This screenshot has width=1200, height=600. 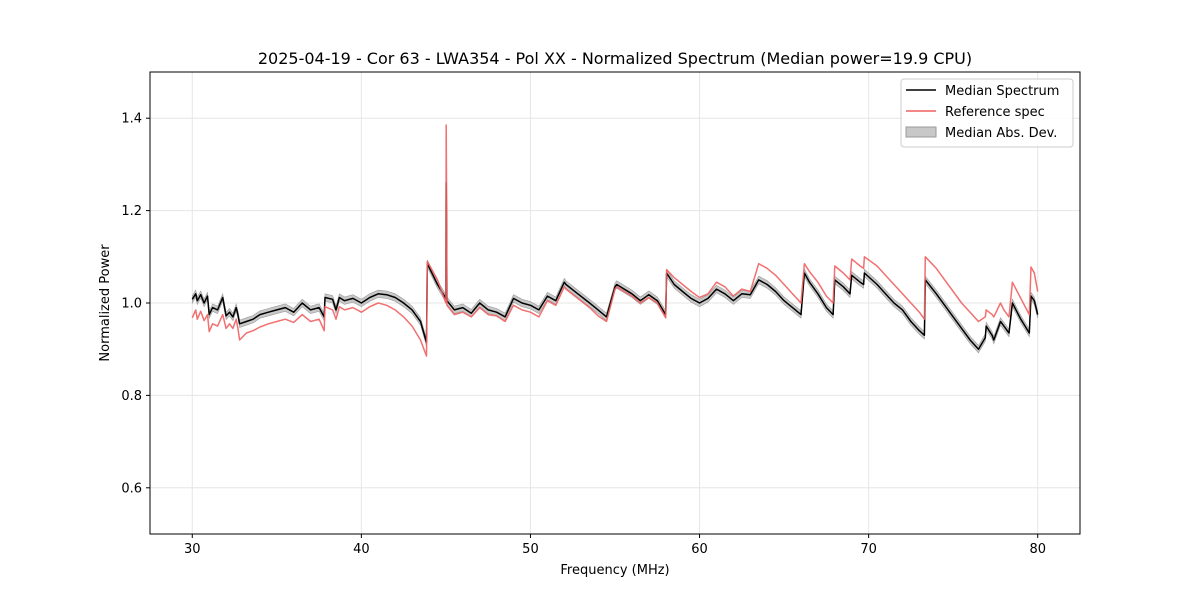 I want to click on y-tick-label: 0.6, so click(x=131, y=488).